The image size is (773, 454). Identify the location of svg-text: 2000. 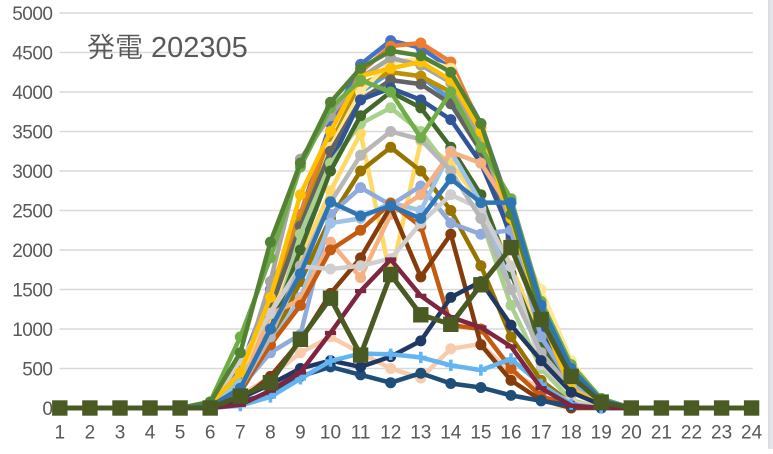
(32, 251).